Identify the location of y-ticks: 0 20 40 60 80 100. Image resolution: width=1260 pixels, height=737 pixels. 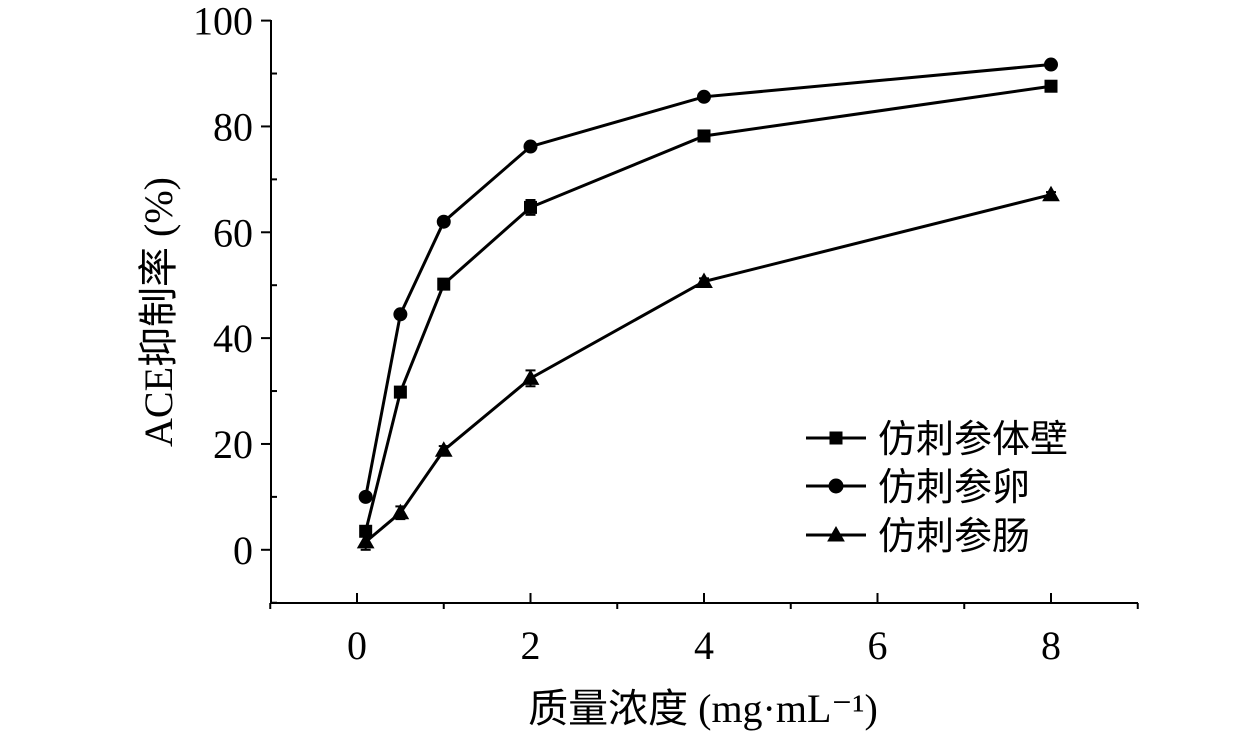
(235, 302).